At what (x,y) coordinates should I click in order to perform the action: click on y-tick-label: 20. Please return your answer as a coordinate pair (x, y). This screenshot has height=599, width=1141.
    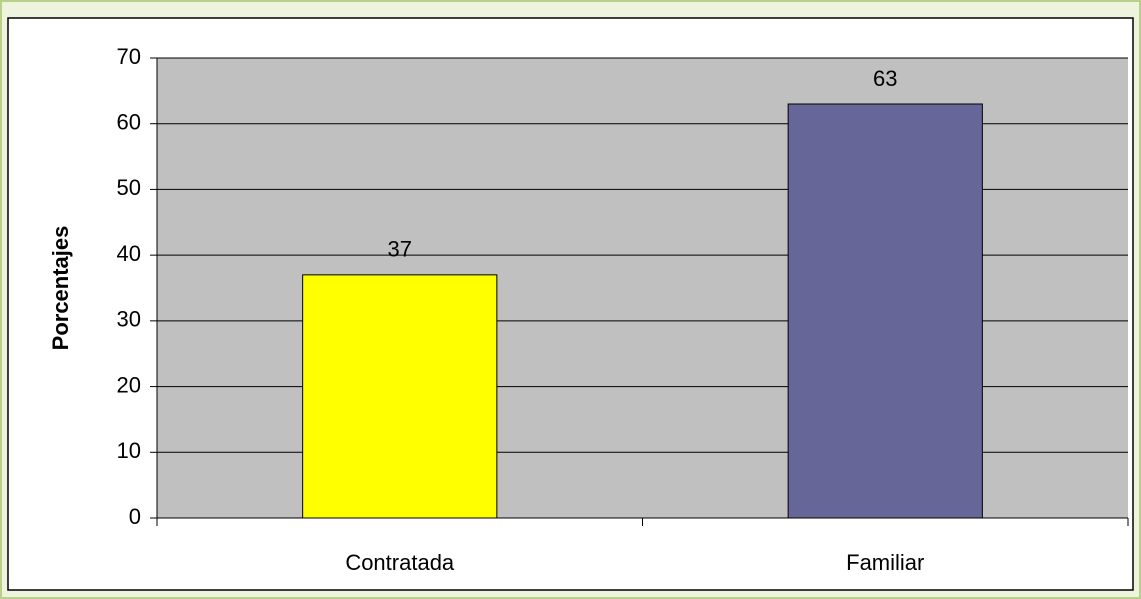
    Looking at the image, I should click on (129, 384).